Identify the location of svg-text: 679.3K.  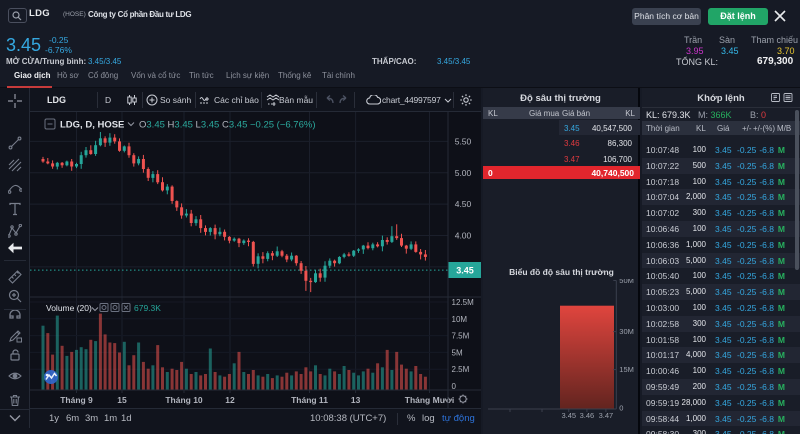
(147, 308).